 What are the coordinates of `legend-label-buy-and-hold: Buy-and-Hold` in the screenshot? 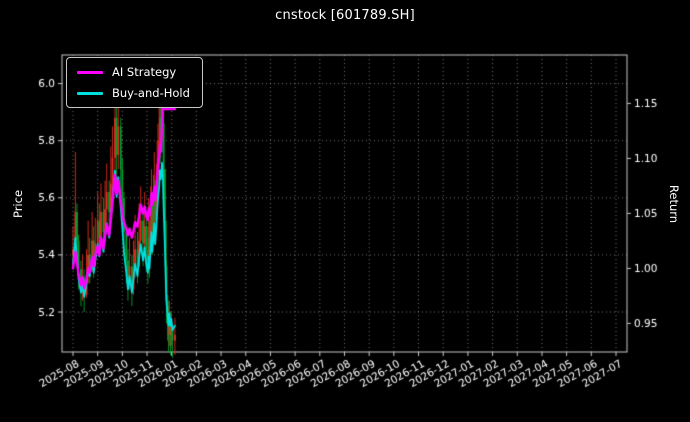 It's located at (151, 93).